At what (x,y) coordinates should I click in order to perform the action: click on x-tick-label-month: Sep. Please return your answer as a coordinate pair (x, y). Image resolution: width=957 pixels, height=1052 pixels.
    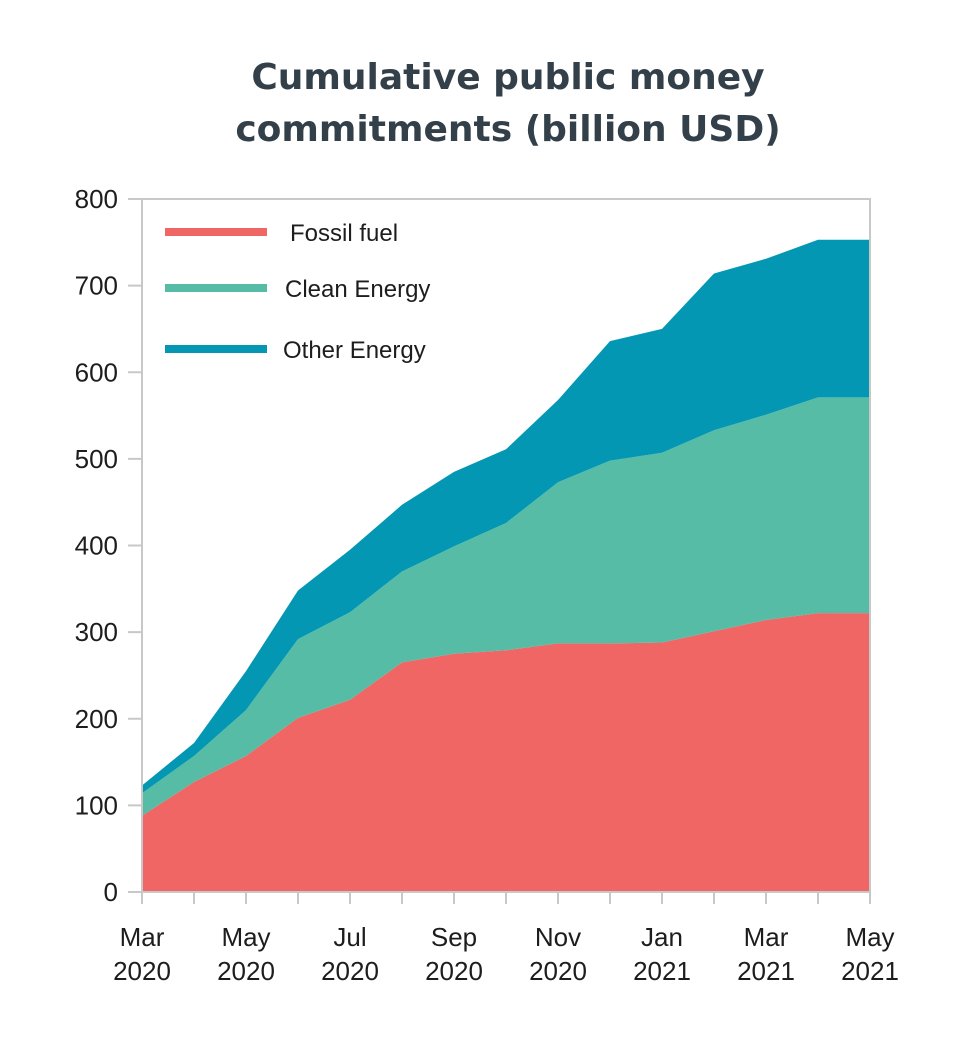
    Looking at the image, I should click on (454, 937).